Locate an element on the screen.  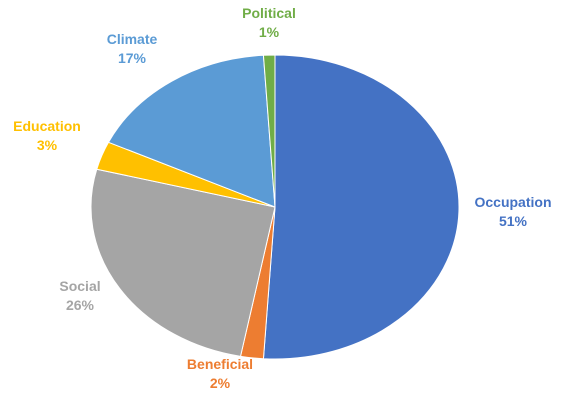
slice-value-climate: 17% is located at coordinates (132, 58).